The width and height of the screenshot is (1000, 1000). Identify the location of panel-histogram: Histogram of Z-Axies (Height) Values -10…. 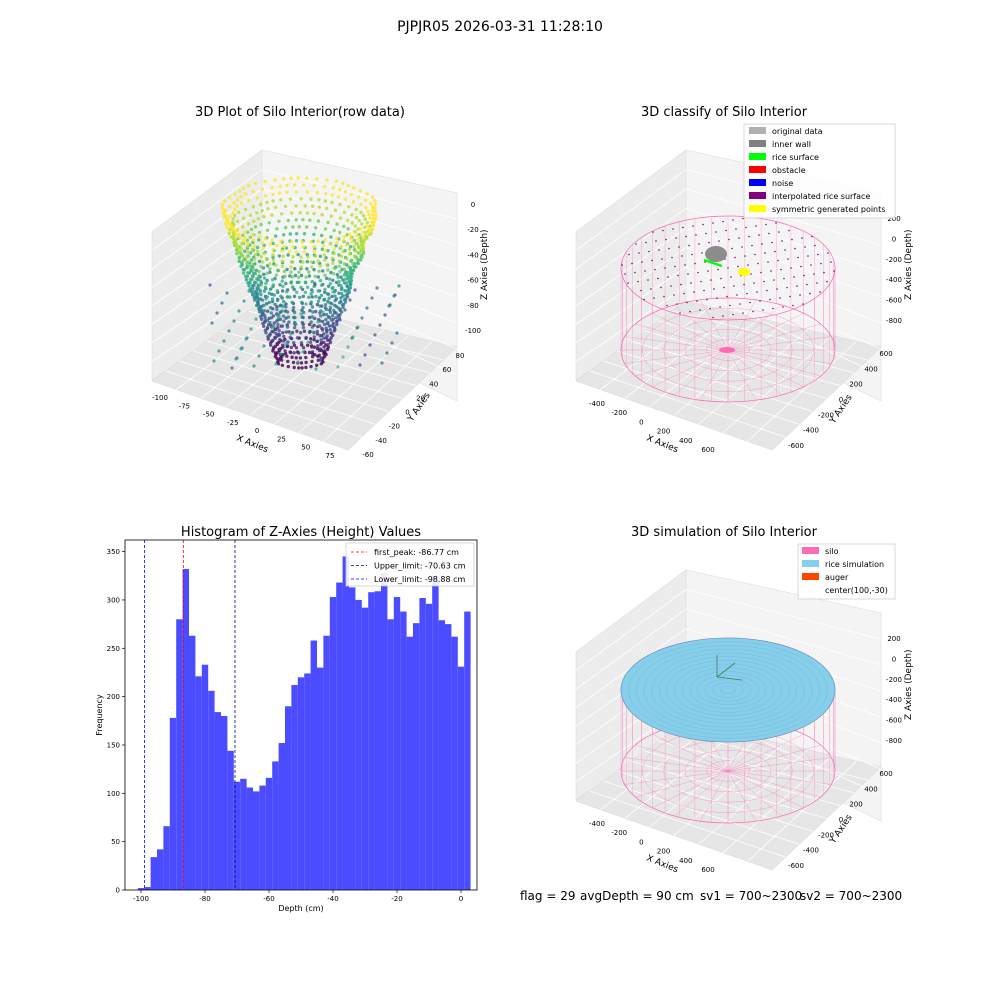
(286, 719).